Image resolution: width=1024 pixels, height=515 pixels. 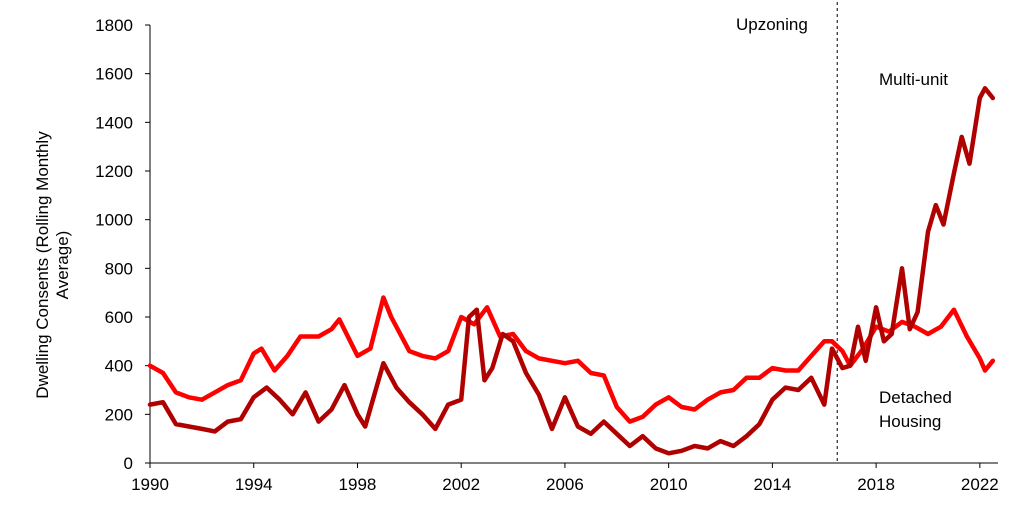 I want to click on x-tick-label: 2018, so click(x=876, y=484).